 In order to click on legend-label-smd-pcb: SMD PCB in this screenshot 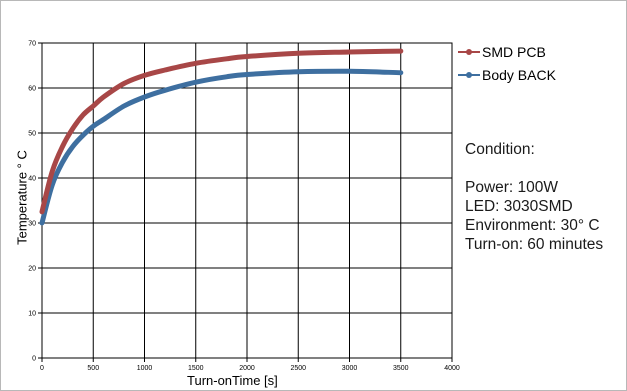, I will do `click(514, 52)`.